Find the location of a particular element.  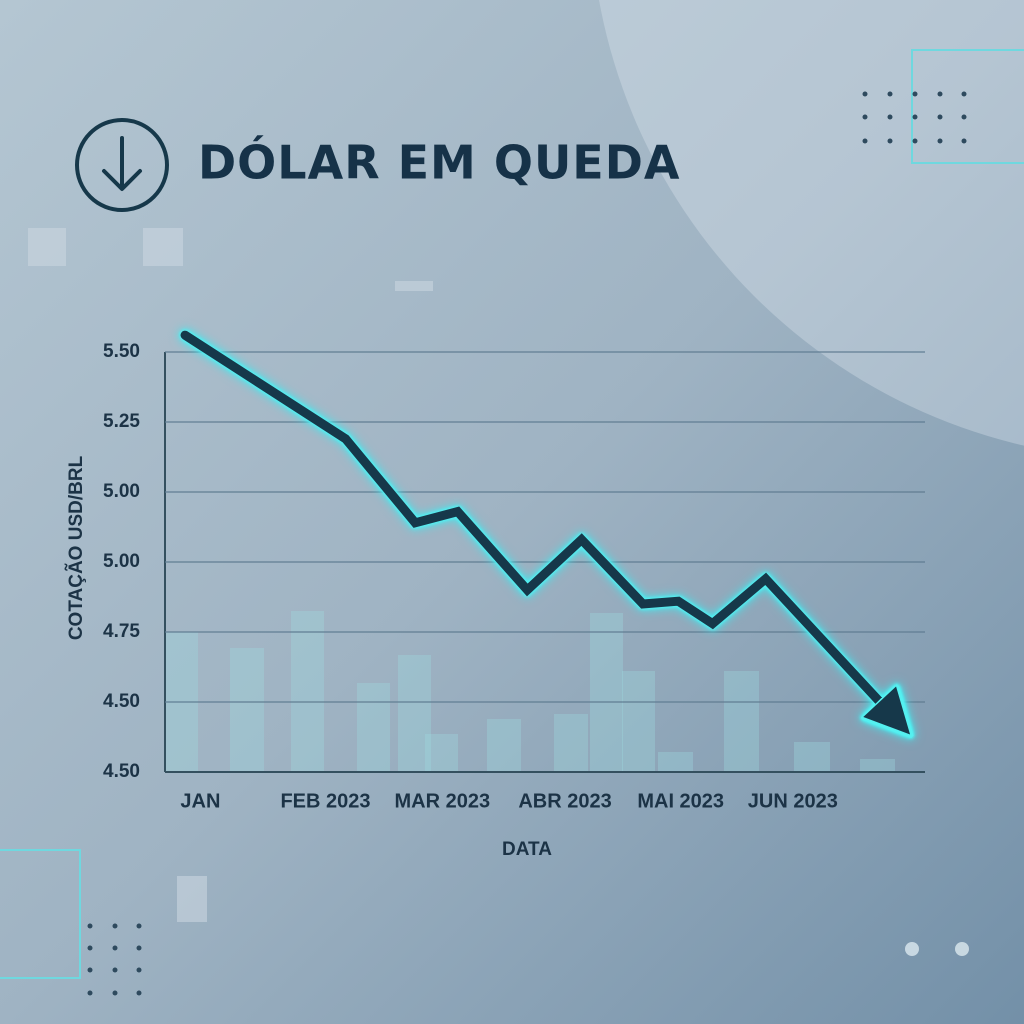

chart-title: DÓLAR EM QUEDA is located at coordinates (439, 163).